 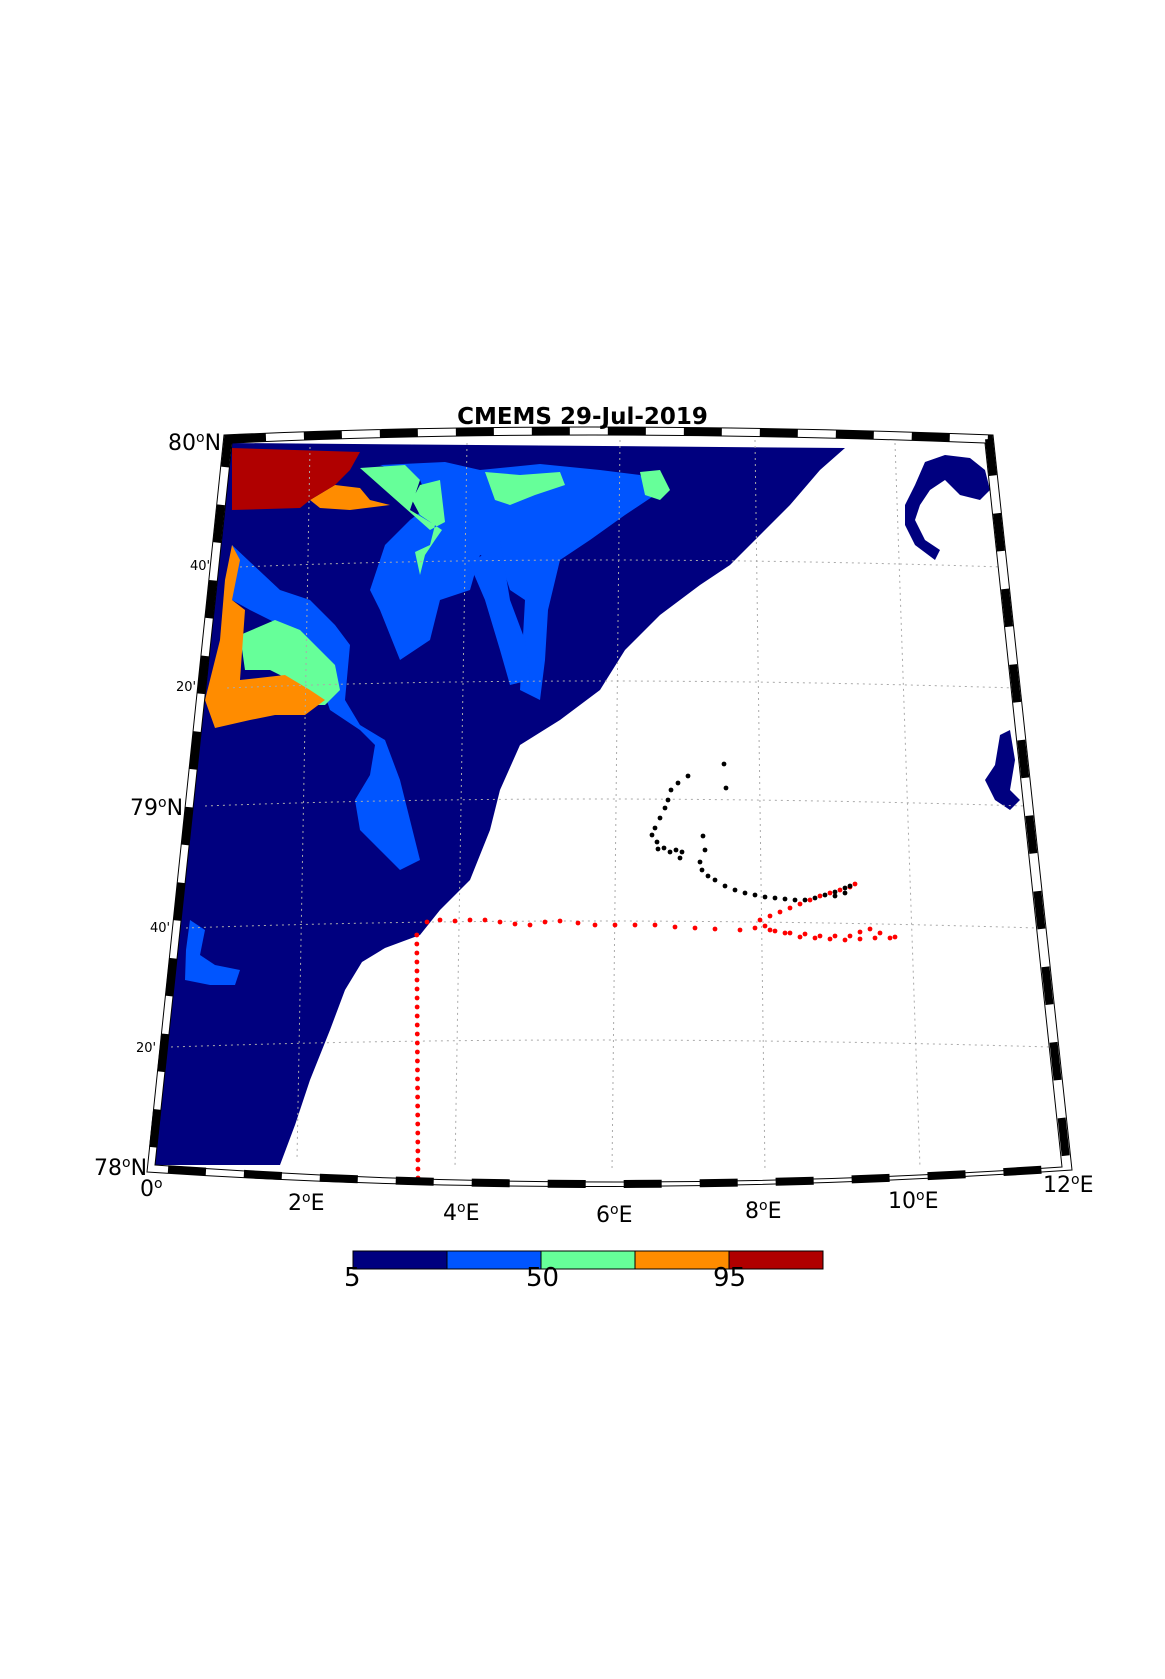 I want to click on ice-region-lowest, so click(x=1002, y=770).